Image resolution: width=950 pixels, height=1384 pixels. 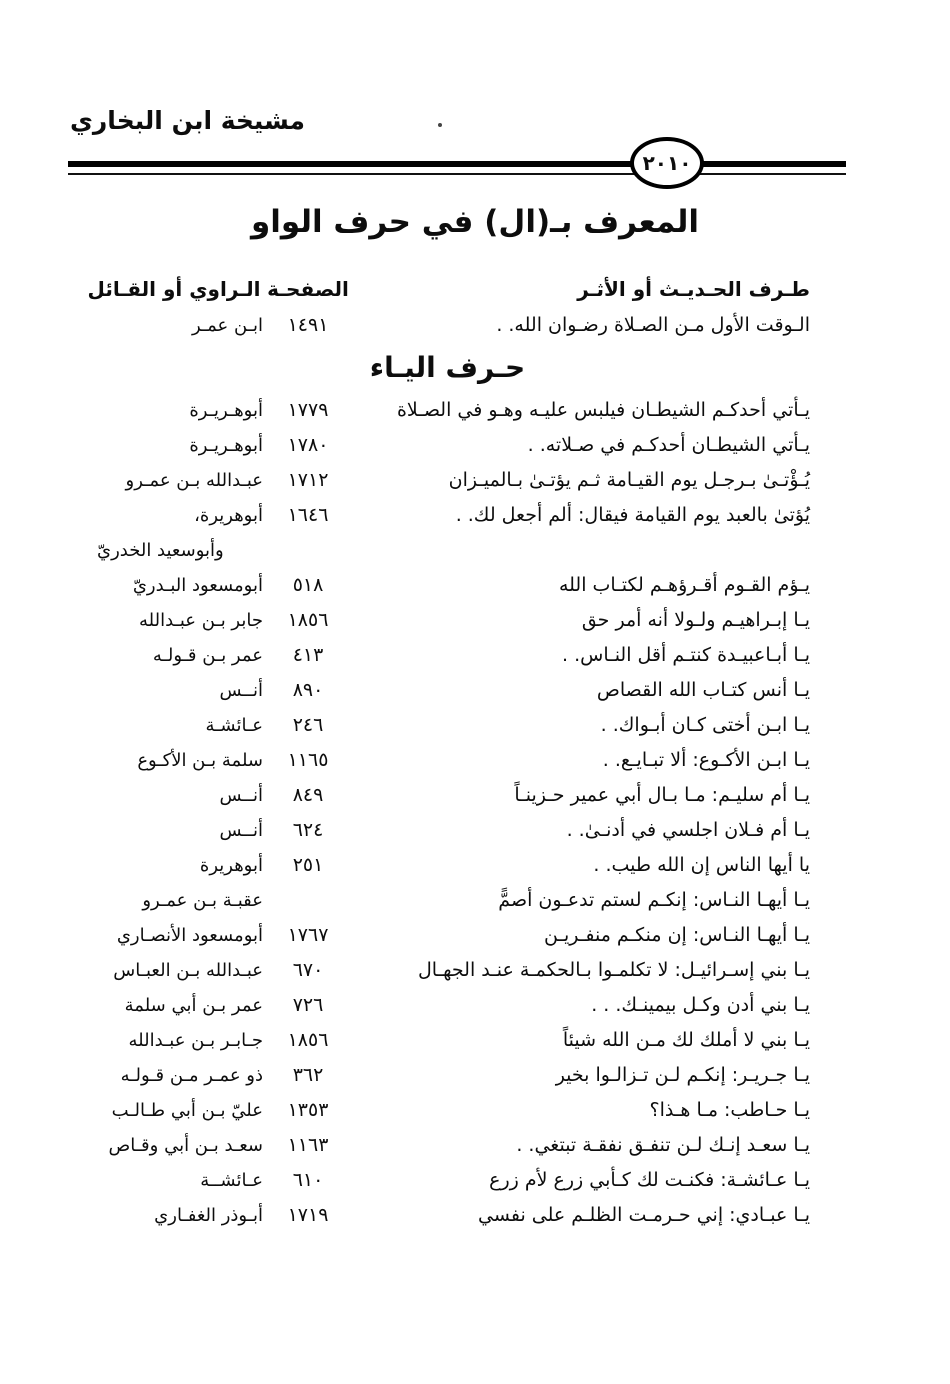 I want to click on letter-section-heading: حـرف اليـاء, so click(x=447, y=367).